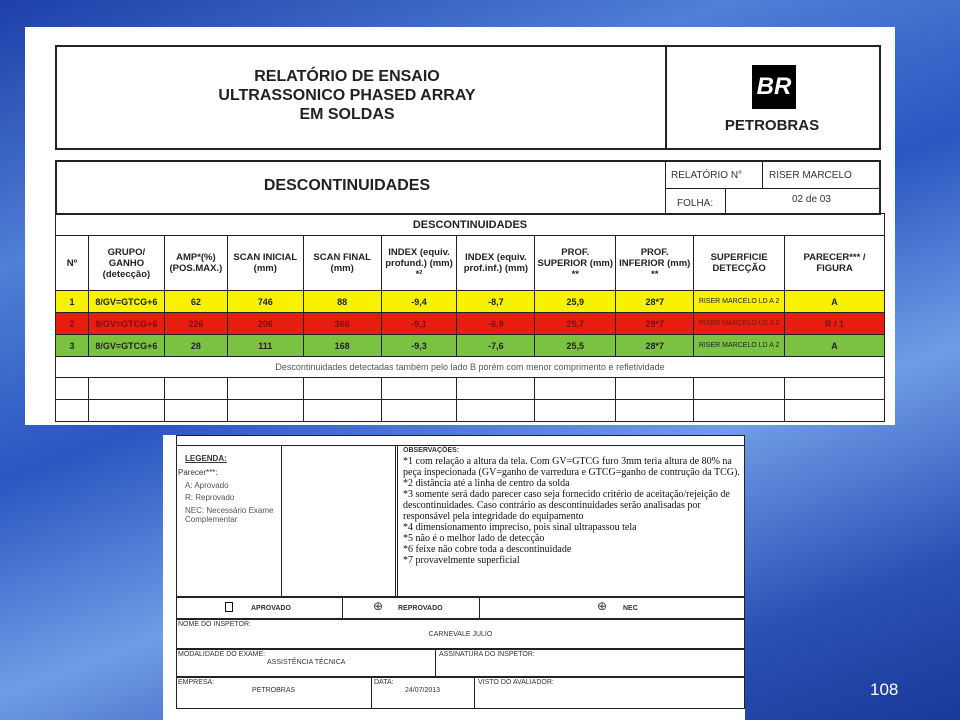 The width and height of the screenshot is (960, 720). What do you see at coordinates (834, 263) in the screenshot?
I see `col-header: PARECER*** / FIGURA` at bounding box center [834, 263].